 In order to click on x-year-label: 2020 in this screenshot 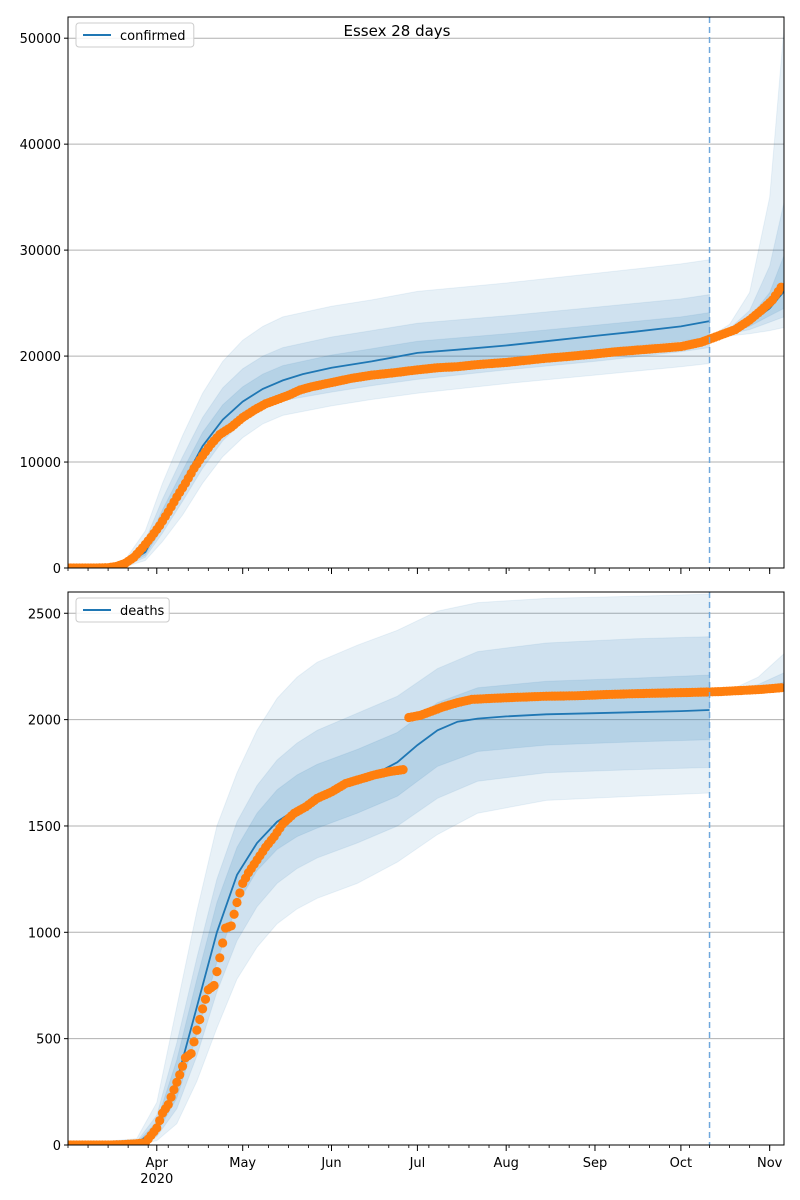, I will do `click(156, 1179)`.